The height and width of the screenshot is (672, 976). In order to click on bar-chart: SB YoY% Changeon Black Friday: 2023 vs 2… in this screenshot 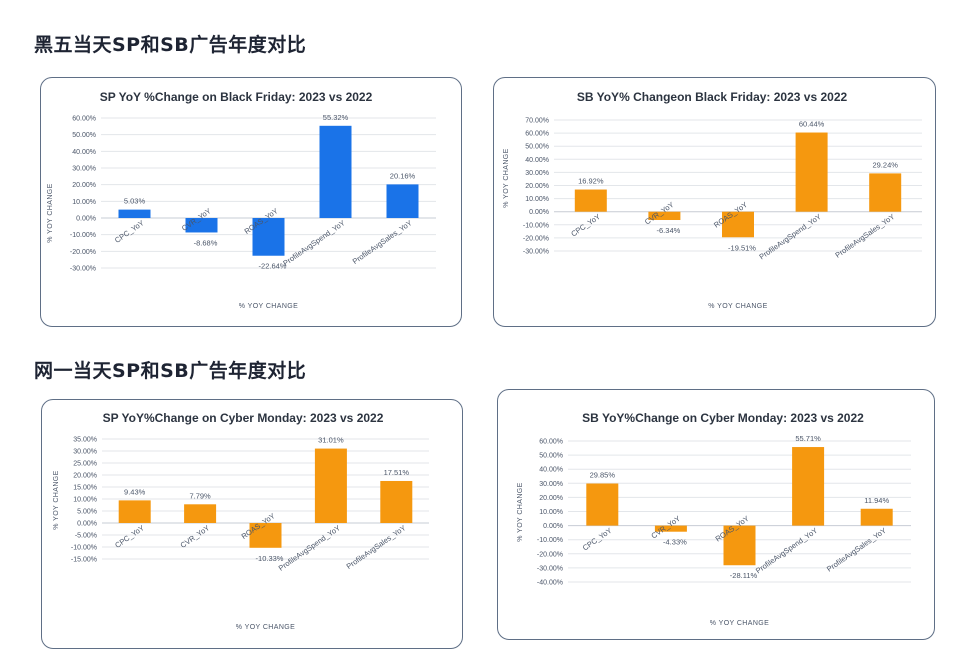, I will do `click(712, 200)`.